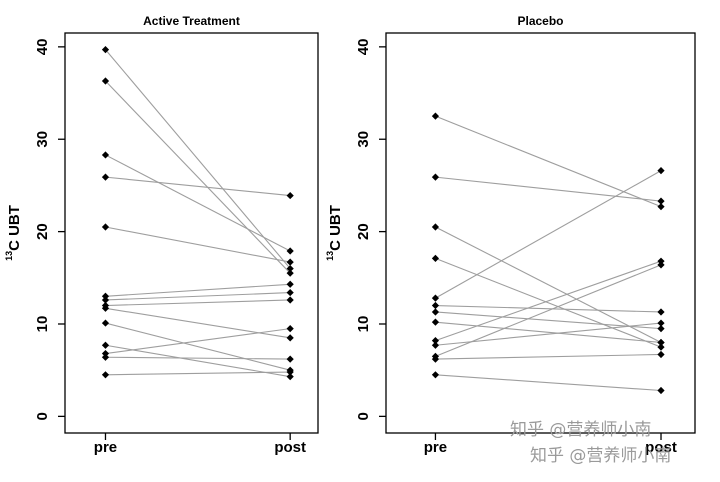 The width and height of the screenshot is (720, 482). What do you see at coordinates (540, 21) in the screenshot?
I see `panel-title: Placebo` at bounding box center [540, 21].